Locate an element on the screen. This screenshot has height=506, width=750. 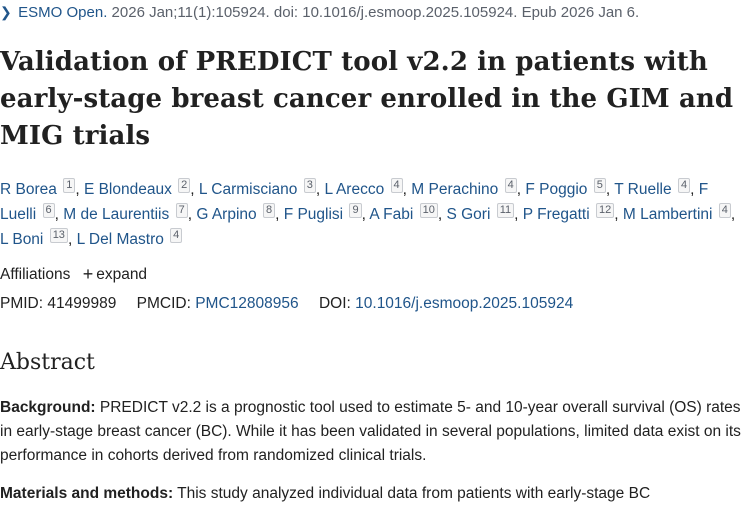
author-link: F Poggio is located at coordinates (556, 189).